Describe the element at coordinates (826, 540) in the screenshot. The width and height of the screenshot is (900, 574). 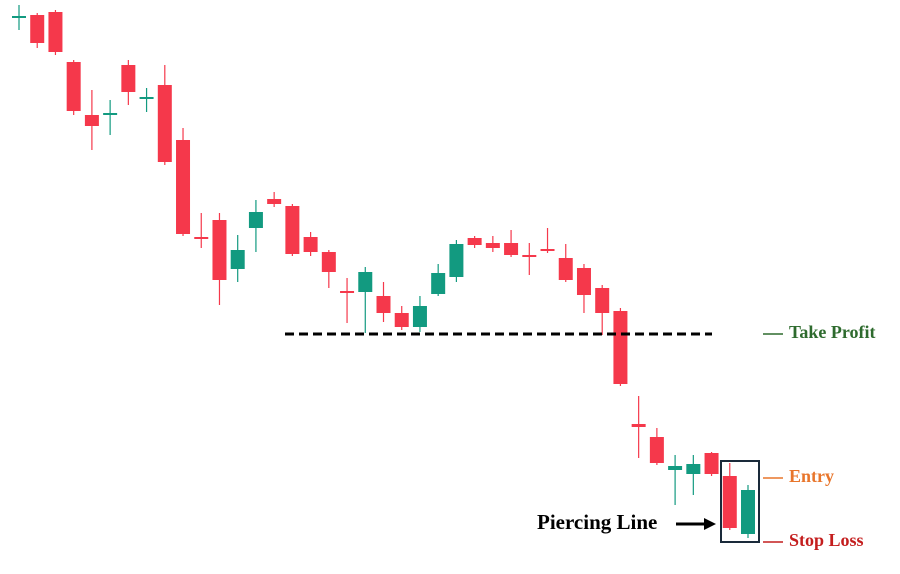
I see `level-label: Stop Loss` at that location.